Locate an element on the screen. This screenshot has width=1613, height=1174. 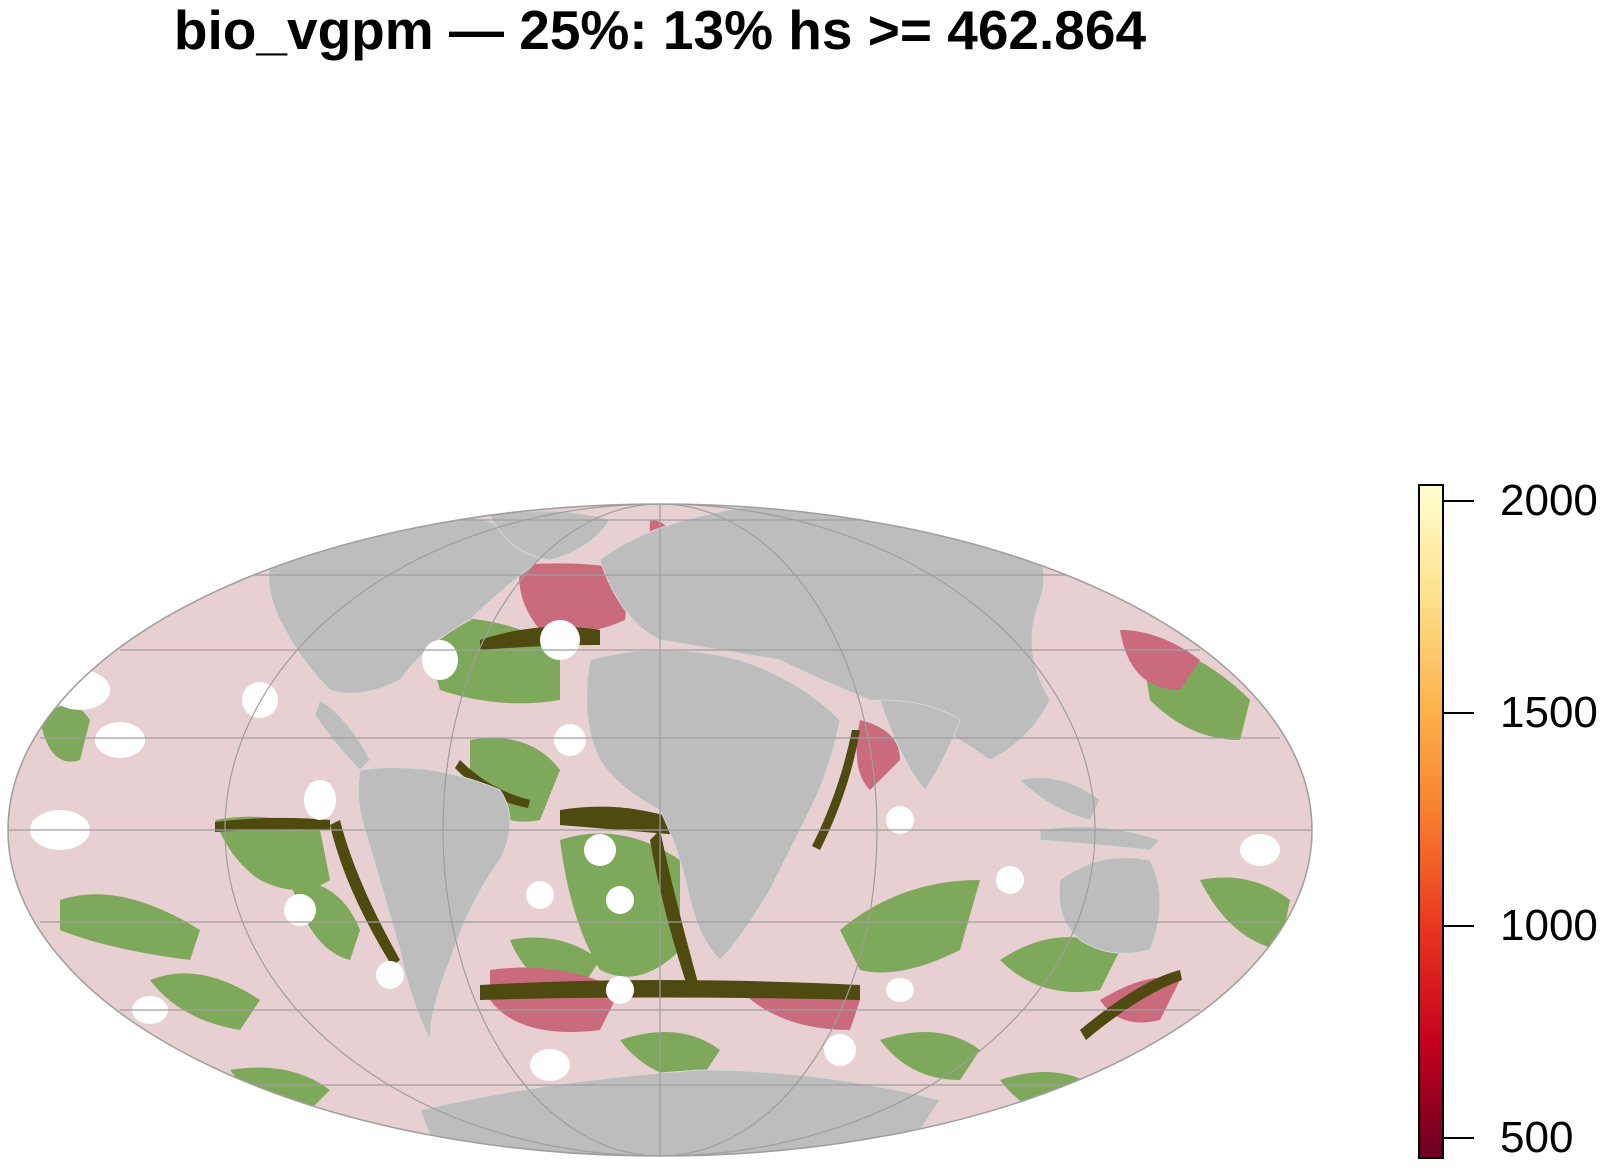
indonesia is located at coordinates (1100, 838).